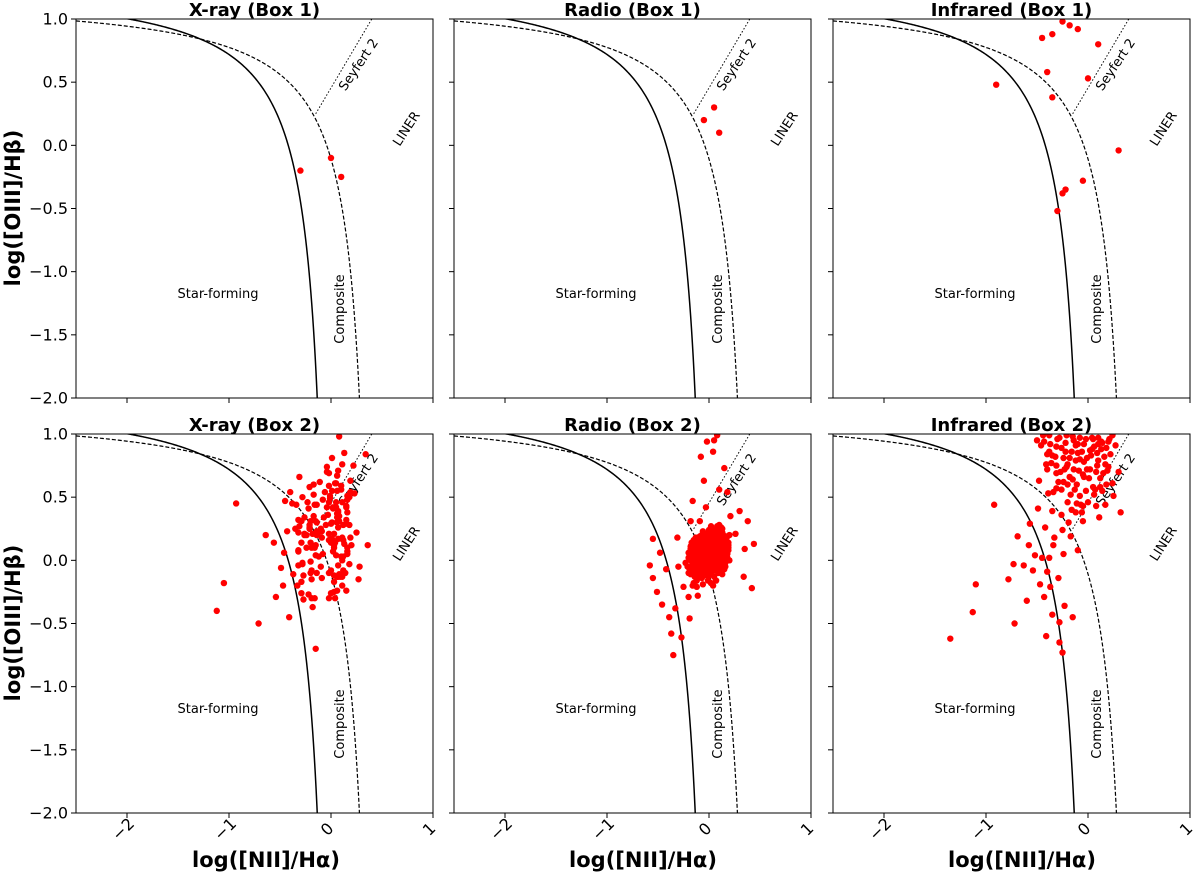 This screenshot has width=1200, height=875. What do you see at coordinates (218, 624) in the screenshot?
I see `kewley-line` at bounding box center [218, 624].